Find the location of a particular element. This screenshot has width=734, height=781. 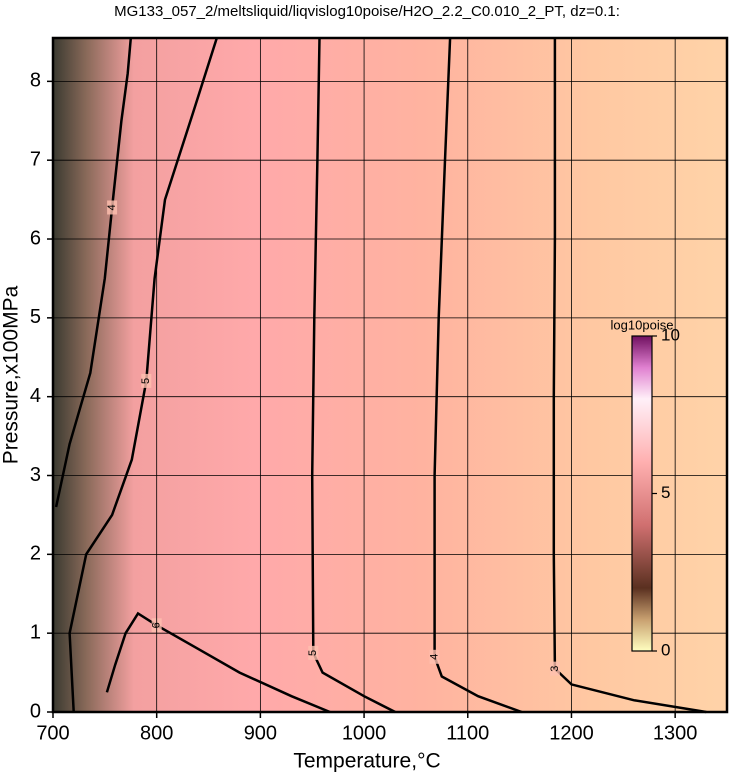

colorbar-label: log10poise is located at coordinates (642, 324).